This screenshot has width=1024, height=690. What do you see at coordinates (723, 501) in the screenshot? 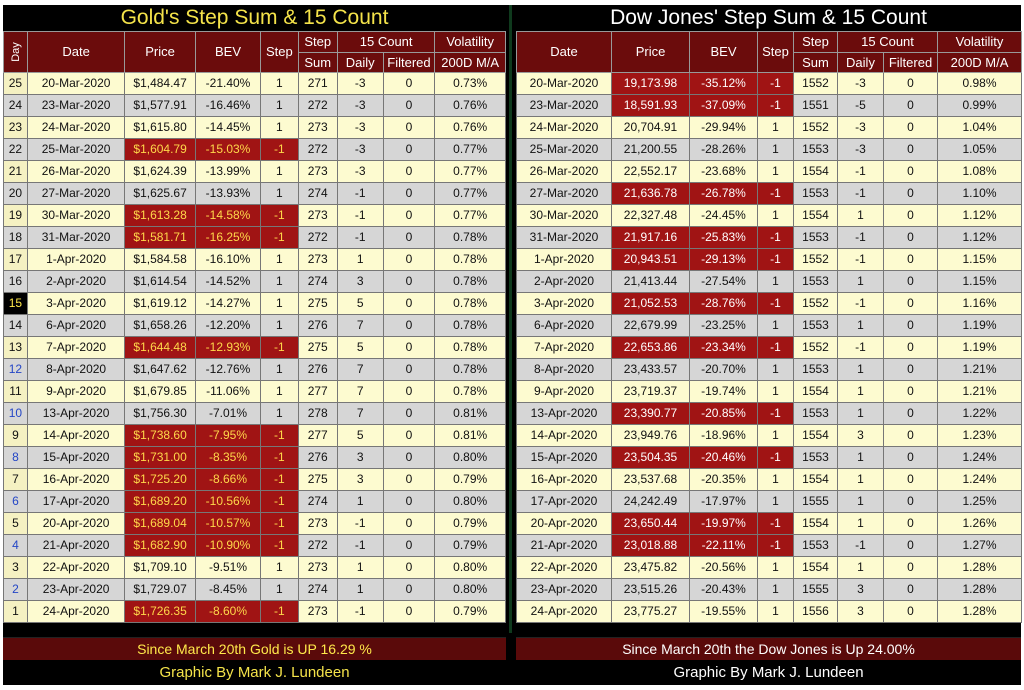
I see `bev-cell: -17.97%` at bounding box center [723, 501].